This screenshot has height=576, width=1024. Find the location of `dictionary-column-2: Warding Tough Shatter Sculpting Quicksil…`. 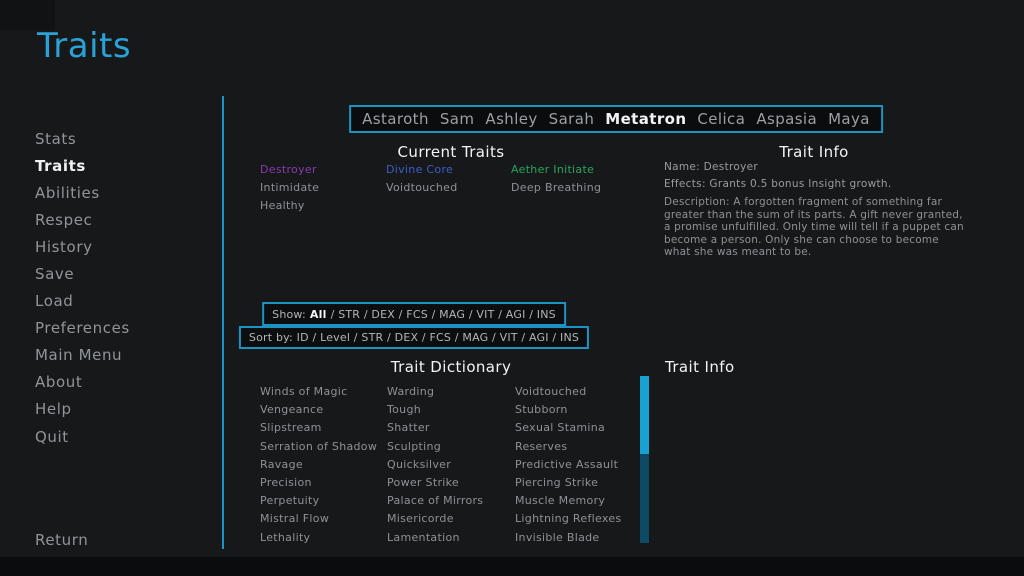

dictionary-column-2: Warding Tough Shatter Sculpting Quicksil… is located at coordinates (435, 465).